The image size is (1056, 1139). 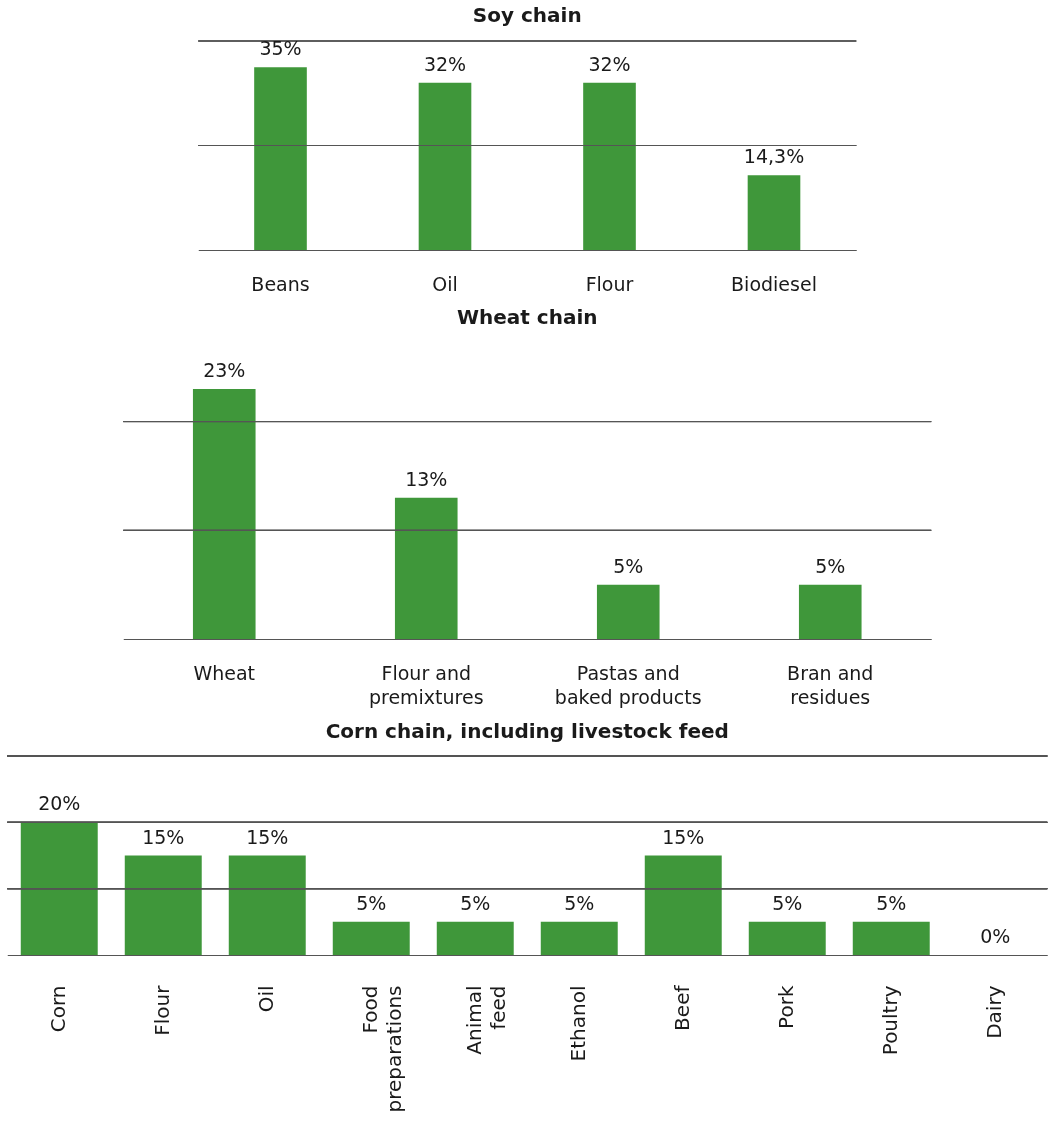 I want to click on data-label: 14,3%, so click(x=774, y=156).